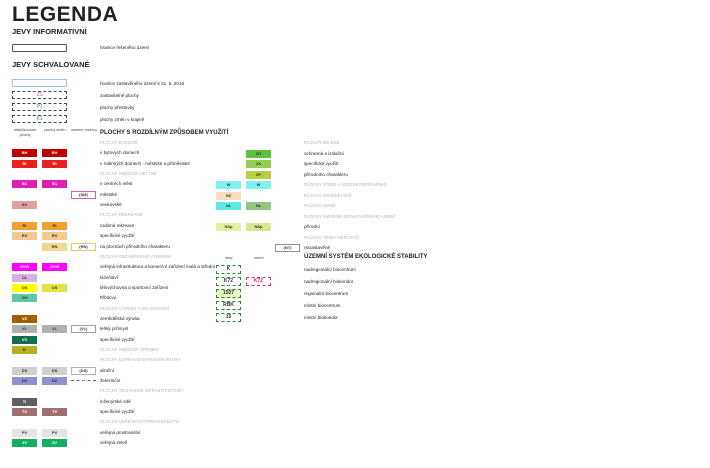  Describe the element at coordinates (229, 258) in the screenshot. I see `uses-header-stav: stav` at that location.